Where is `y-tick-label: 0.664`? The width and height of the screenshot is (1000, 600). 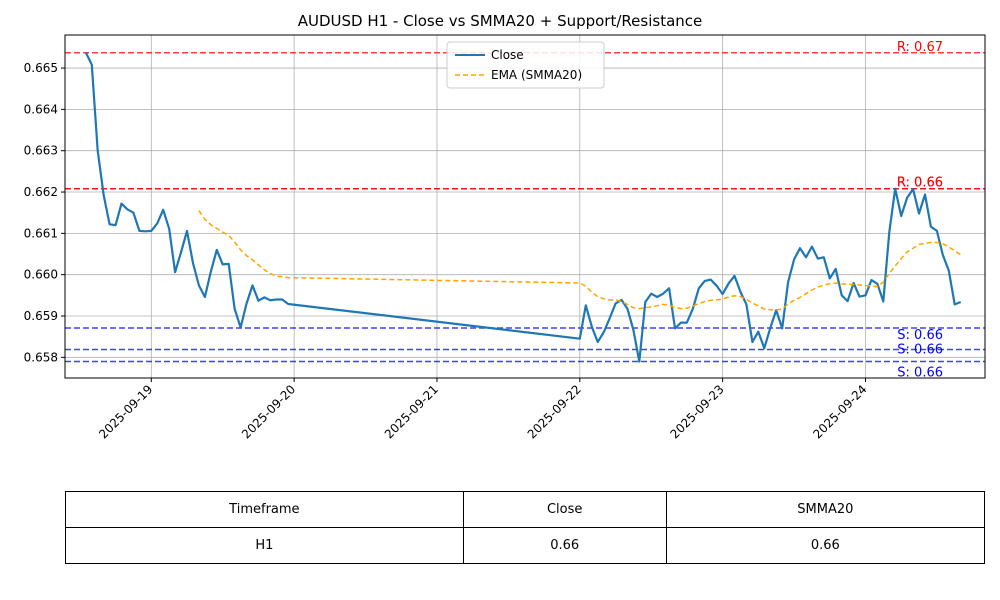 y-tick-label: 0.664 is located at coordinates (41, 109).